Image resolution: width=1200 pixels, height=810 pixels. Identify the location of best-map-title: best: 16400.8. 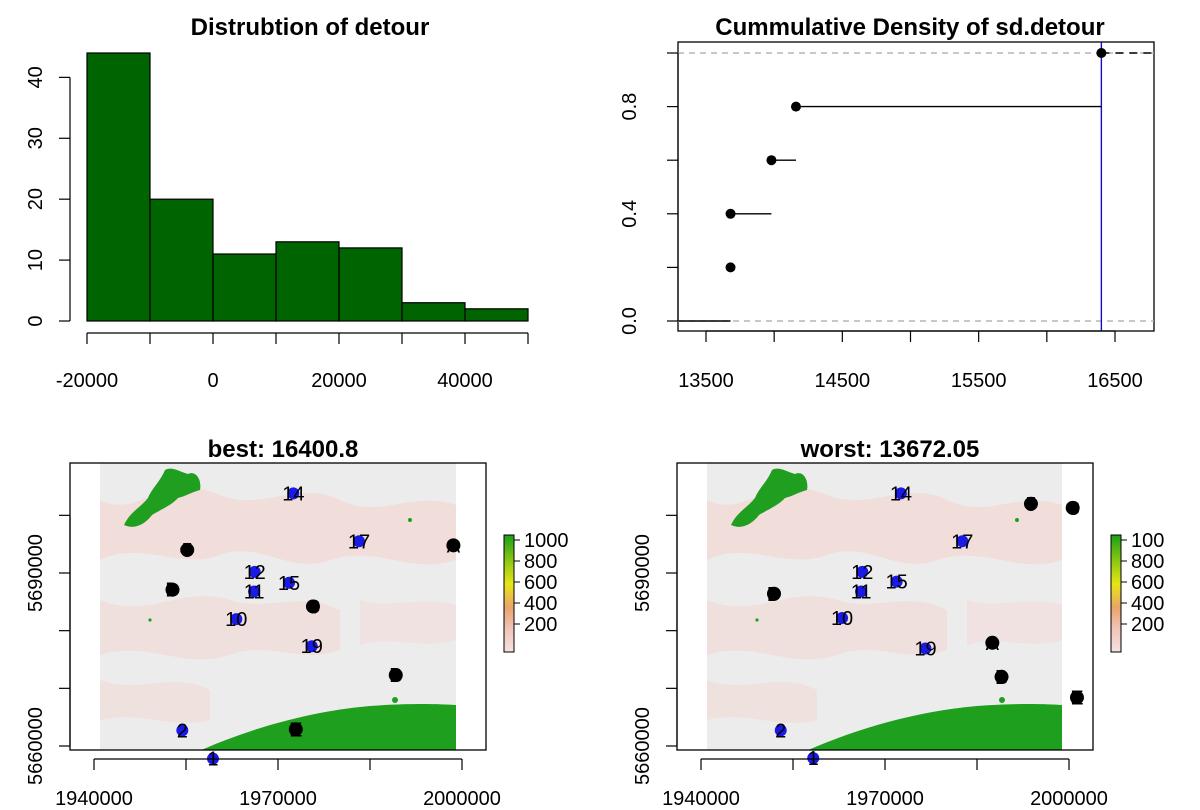
(283, 449).